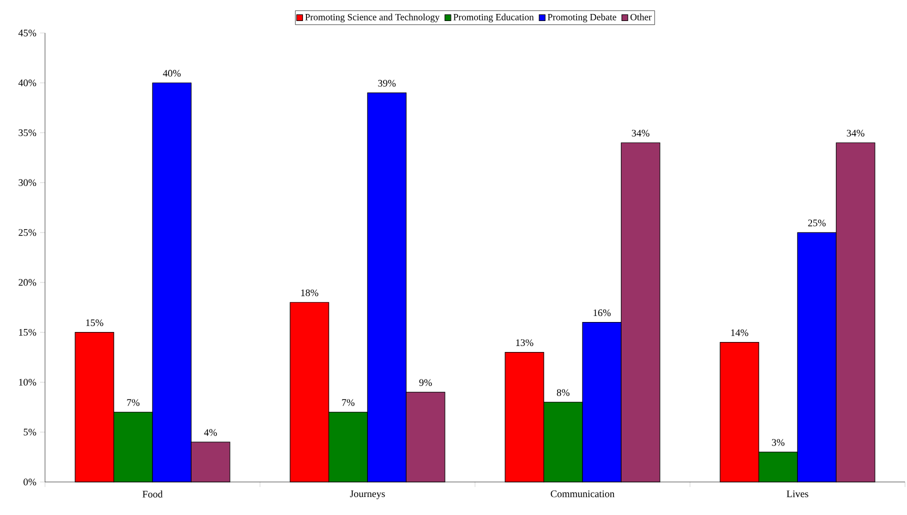 The width and height of the screenshot is (907, 515). What do you see at coordinates (493, 18) in the screenshot?
I see `legend-label: Promoting Education` at bounding box center [493, 18].